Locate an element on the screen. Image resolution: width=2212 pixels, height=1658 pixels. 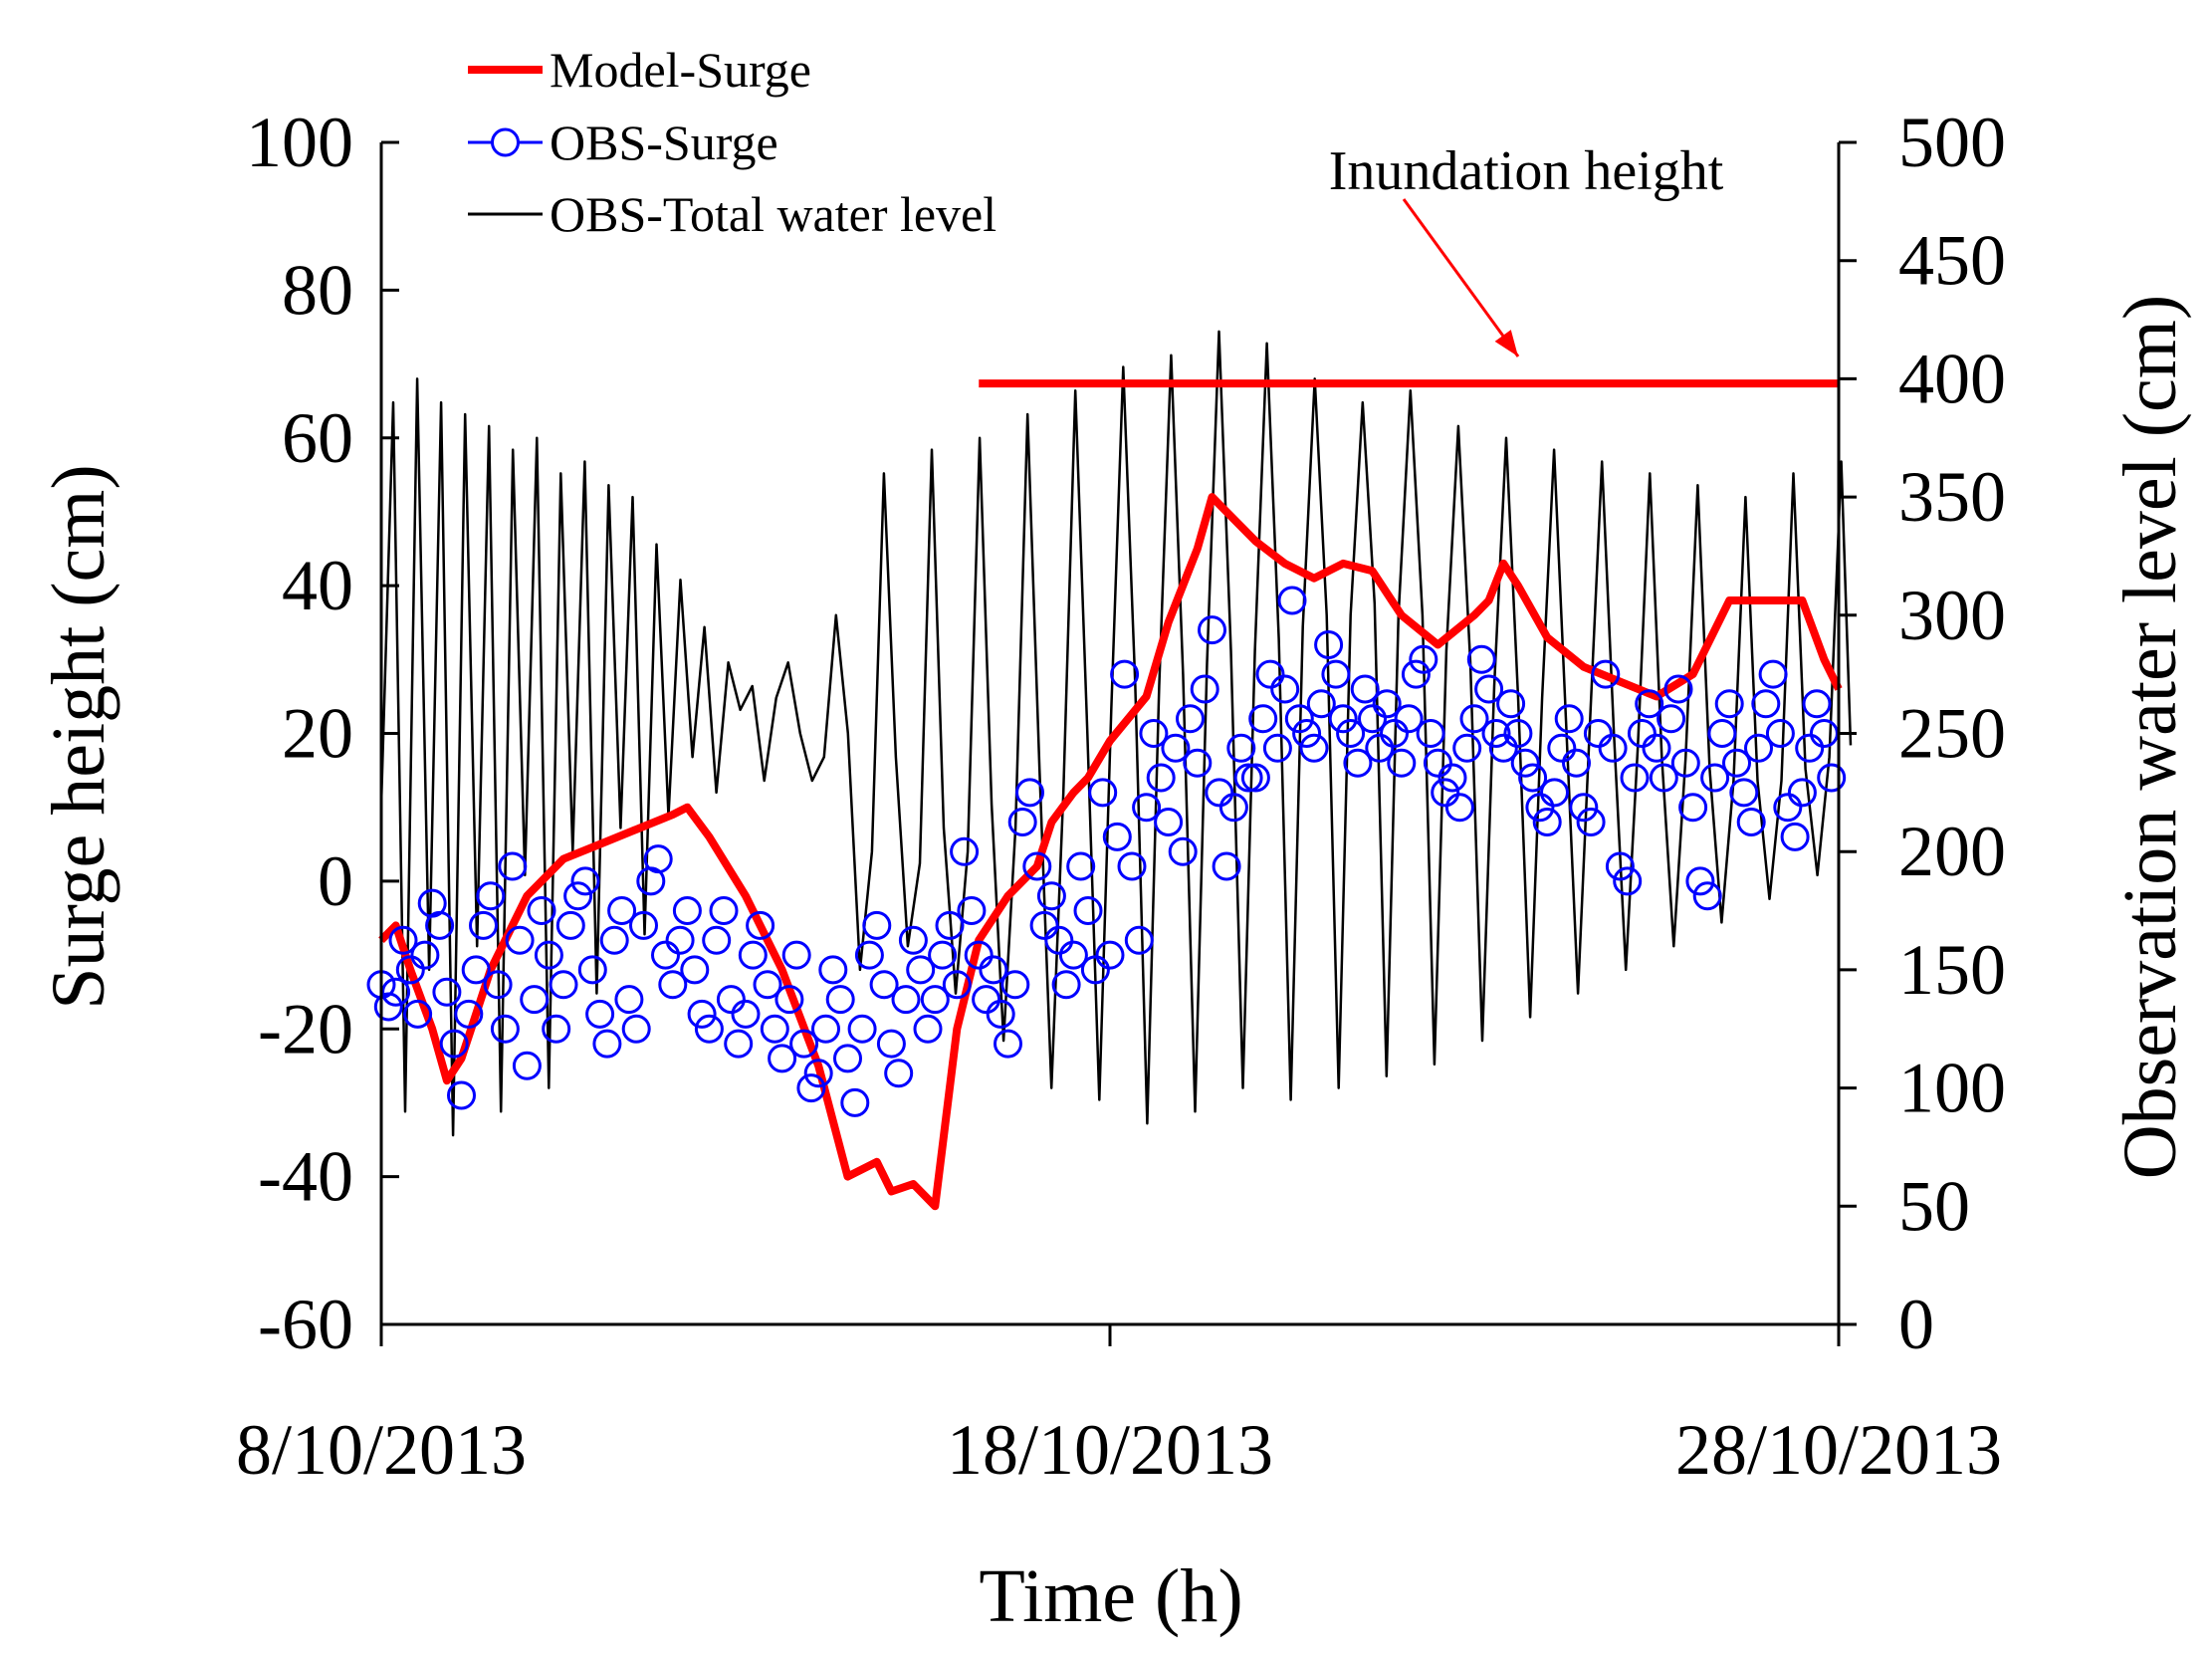
y-tick-label-left: 40 is located at coordinates (317, 586).